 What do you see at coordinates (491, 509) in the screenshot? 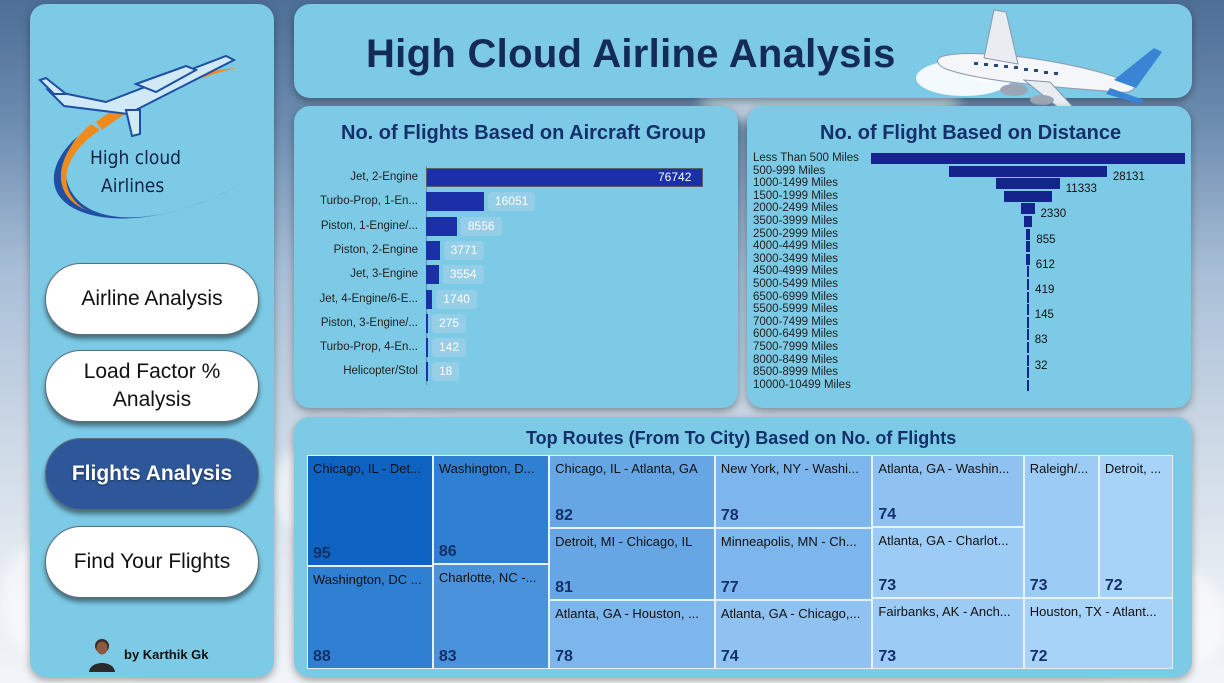
I see `route-tile: Washington, D... 86` at bounding box center [491, 509].